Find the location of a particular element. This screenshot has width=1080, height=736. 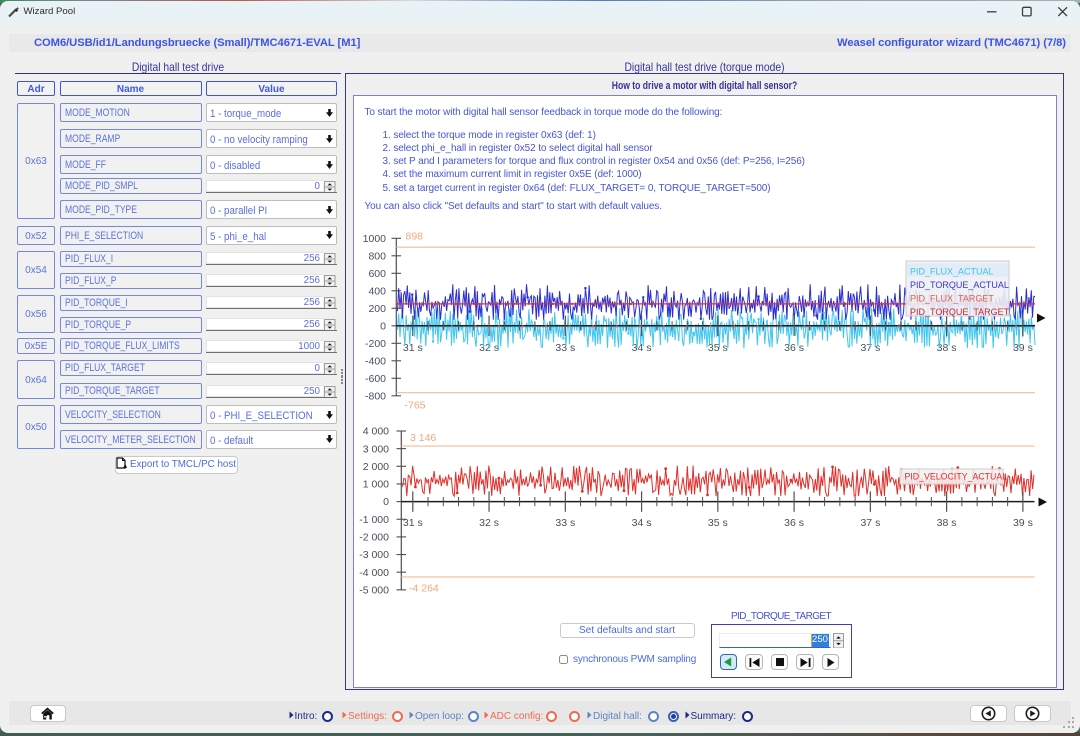

svg-text: PID_TORQUE_TARGET is located at coordinates (960, 312).